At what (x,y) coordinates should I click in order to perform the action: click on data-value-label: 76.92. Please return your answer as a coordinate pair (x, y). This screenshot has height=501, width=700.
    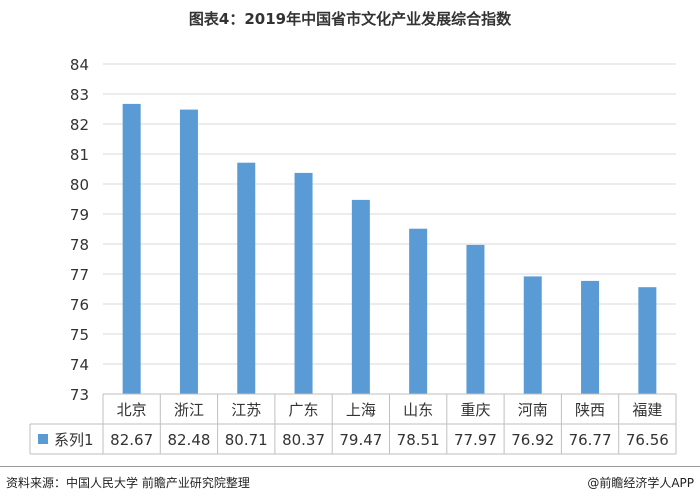
    Looking at the image, I should click on (532, 440).